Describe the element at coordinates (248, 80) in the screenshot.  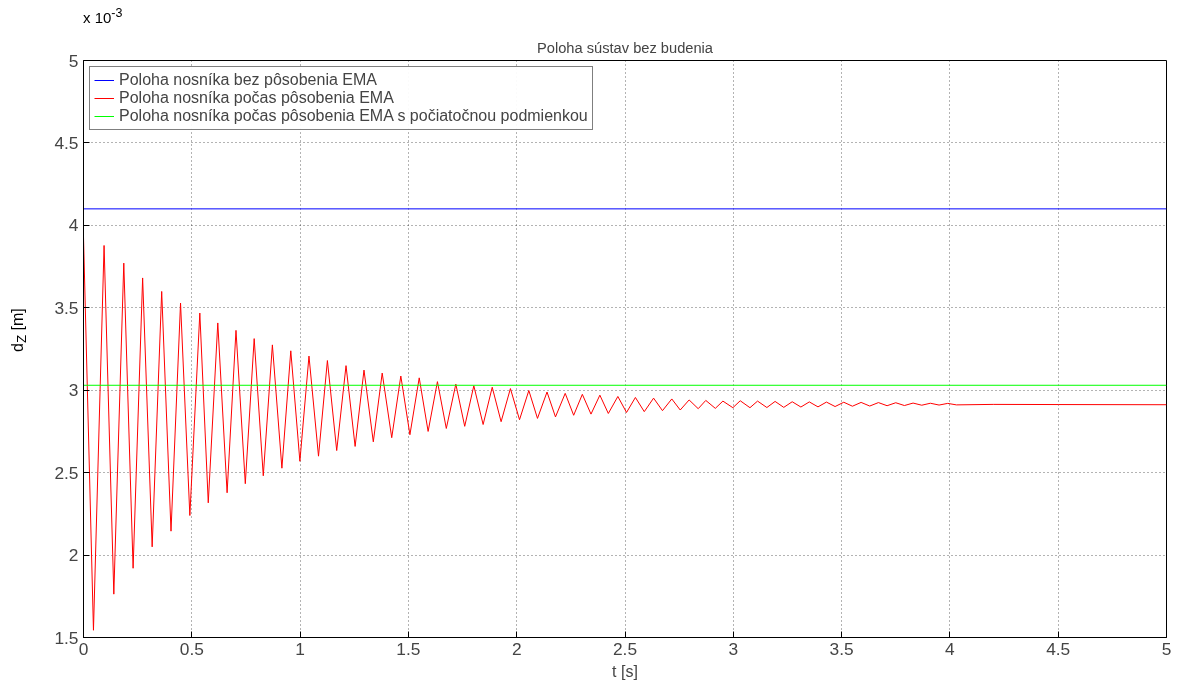
I see `legend-label: Poloha nosníka bez pôsobenia EMA` at that location.